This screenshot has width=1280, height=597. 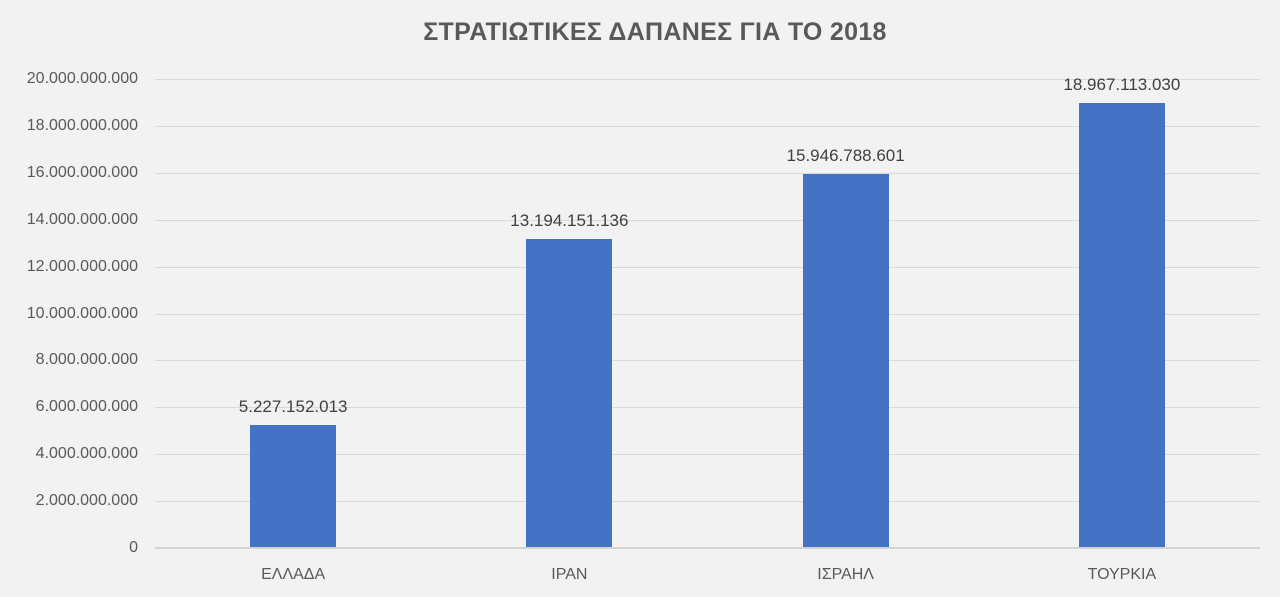 I want to click on x-tick-label: ΙΡΑΝ, so click(x=569, y=574).